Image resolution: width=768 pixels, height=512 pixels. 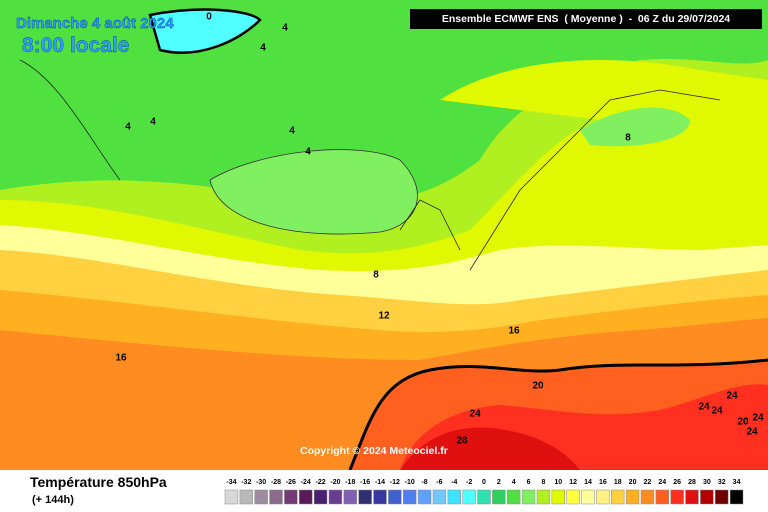 I want to click on date: Dimanche 4 août 2024, so click(x=95, y=23).